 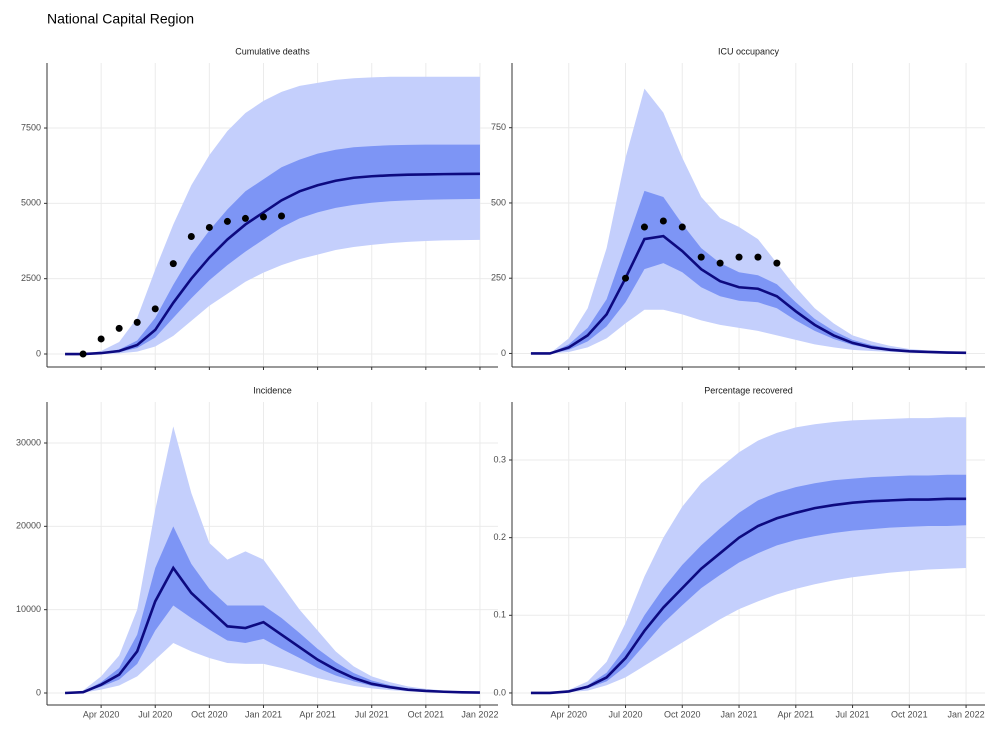 What do you see at coordinates (120, 19) in the screenshot?
I see `page-title: National Capital Region` at bounding box center [120, 19].